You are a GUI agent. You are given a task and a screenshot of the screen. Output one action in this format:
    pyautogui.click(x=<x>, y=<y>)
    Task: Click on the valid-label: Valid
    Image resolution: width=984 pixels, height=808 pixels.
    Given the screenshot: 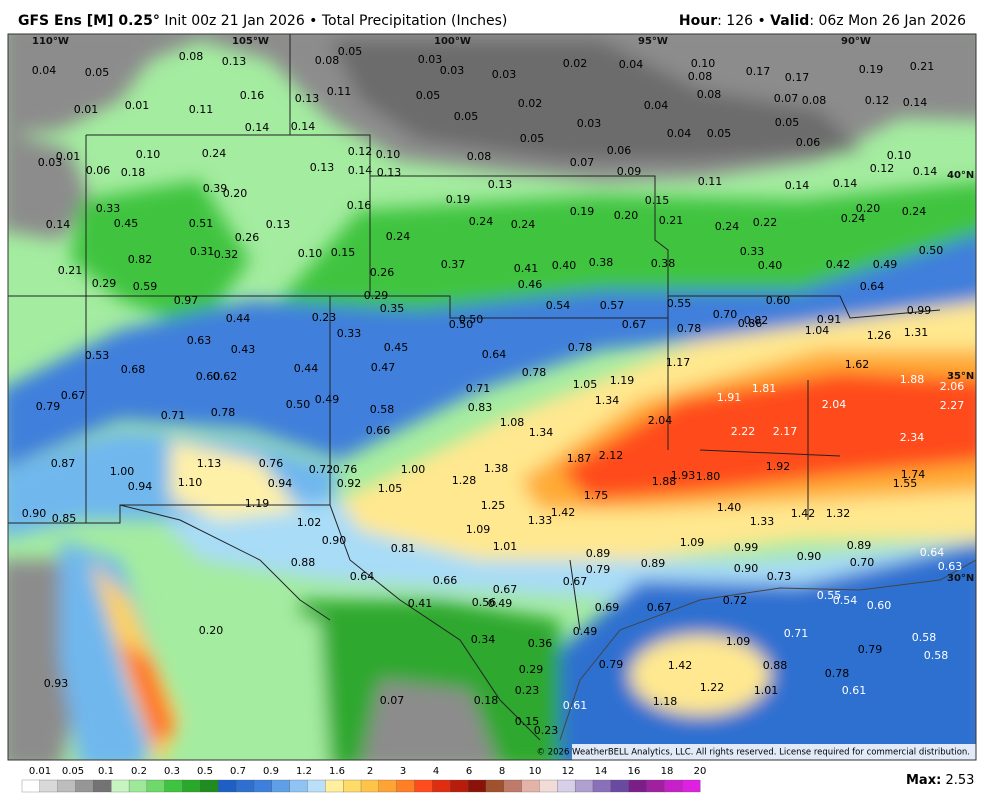 What is the action you would take?
    pyautogui.click(x=789, y=21)
    